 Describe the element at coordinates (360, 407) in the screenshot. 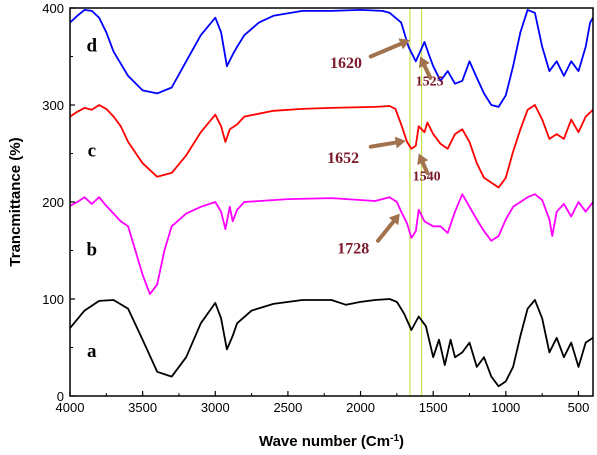

I see `x-tick-label-2000: 2000` at that location.